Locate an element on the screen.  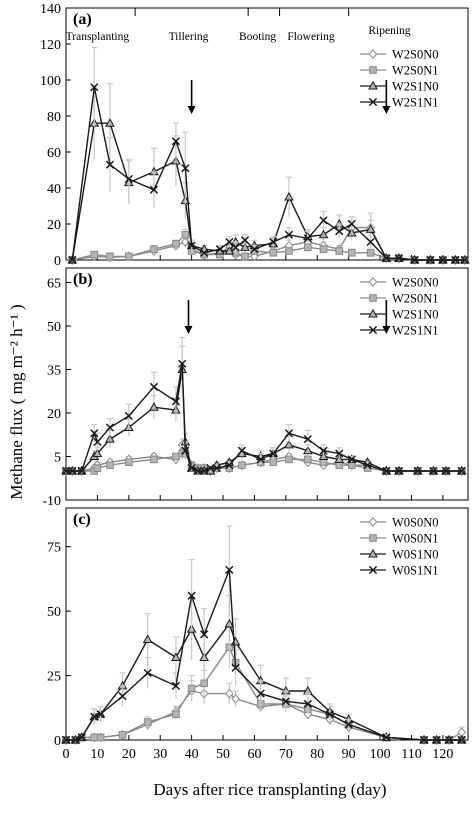
y-tick-label: 50 is located at coordinates (54, 327).